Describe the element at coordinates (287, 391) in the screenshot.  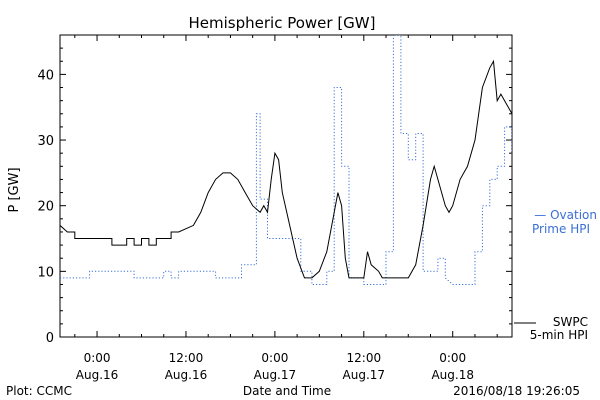
I see `x-axis-label: Date and Time` at that location.